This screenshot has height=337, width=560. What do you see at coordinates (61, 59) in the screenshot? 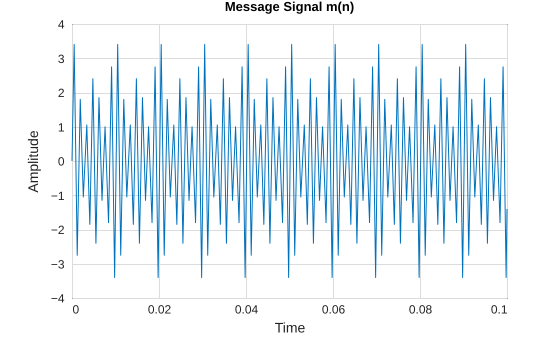
I see `y-tick-label: 3` at bounding box center [61, 59].